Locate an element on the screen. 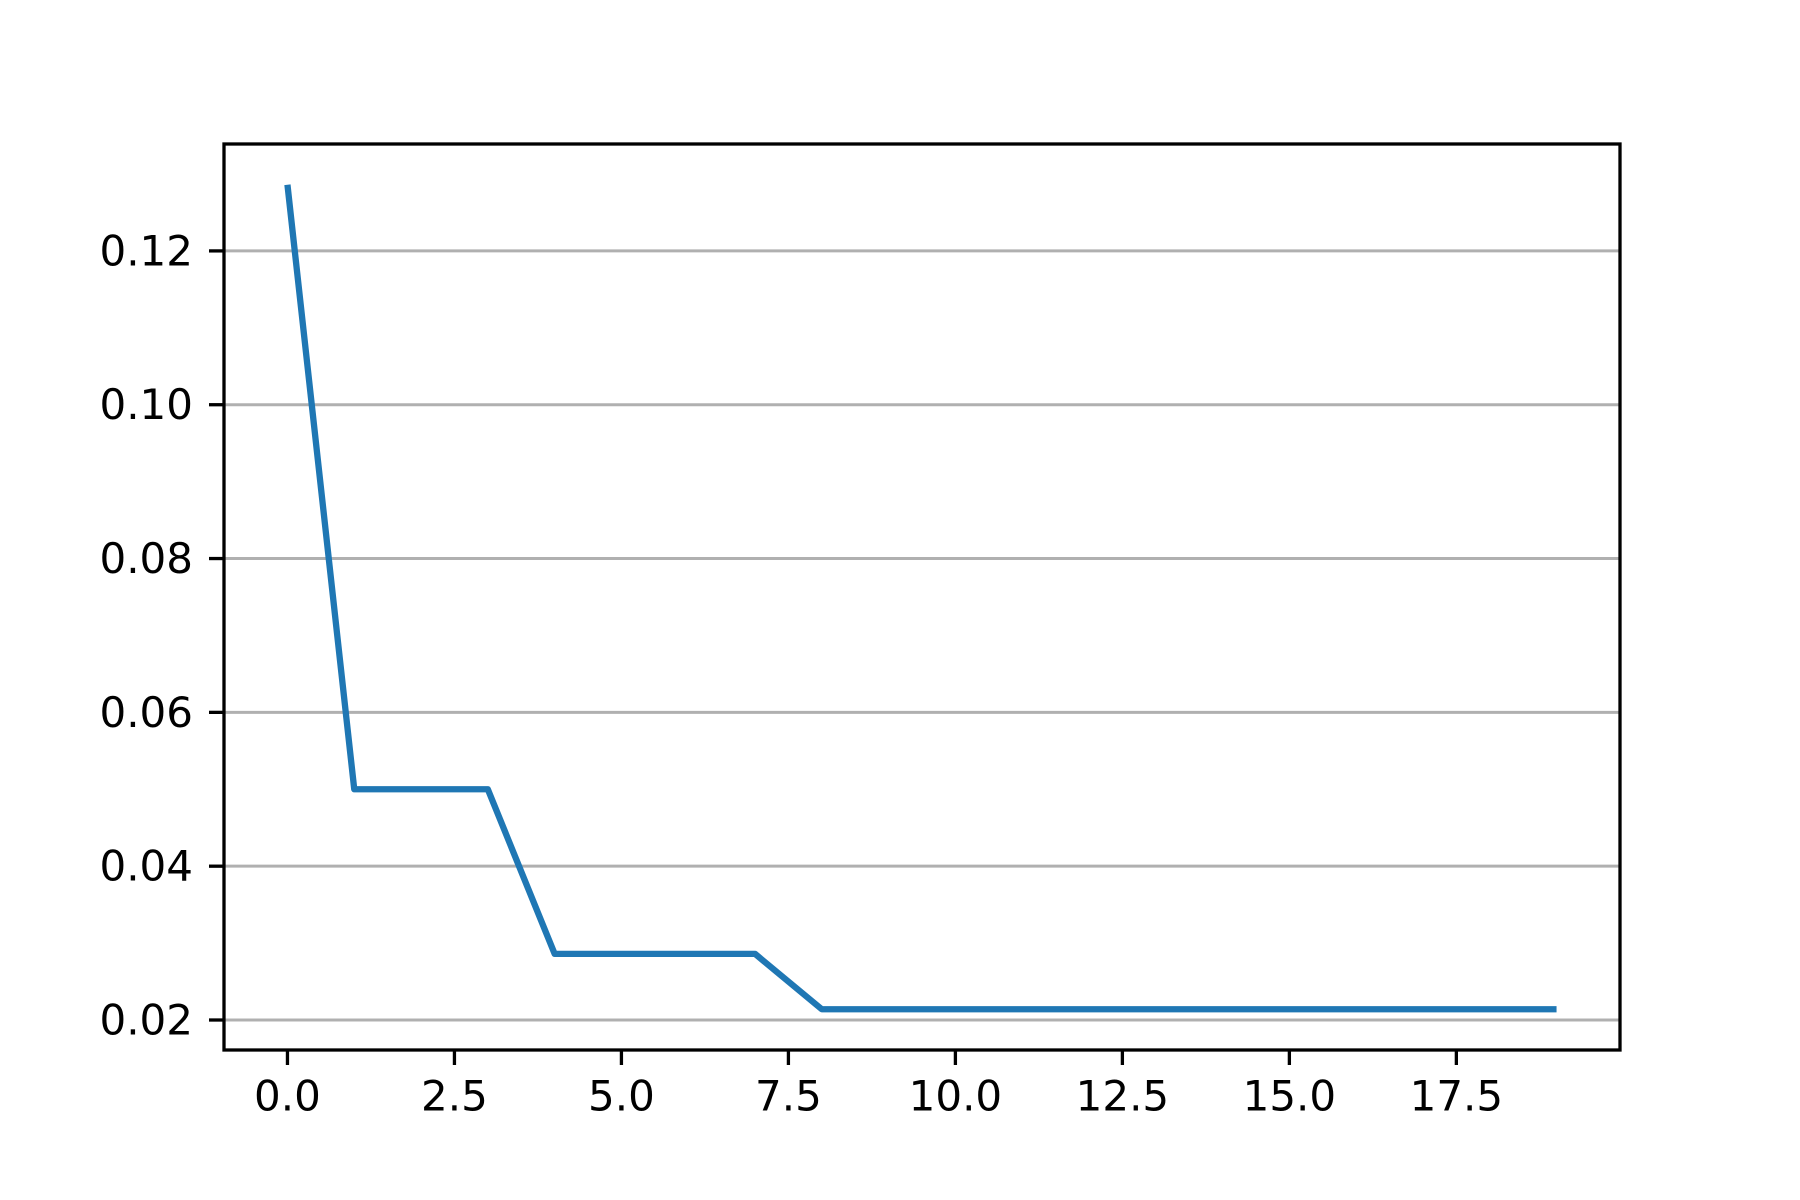 Image resolution: width=1800 pixels, height=1200 pixels. y-tick-label: 0.06 is located at coordinates (146, 712).